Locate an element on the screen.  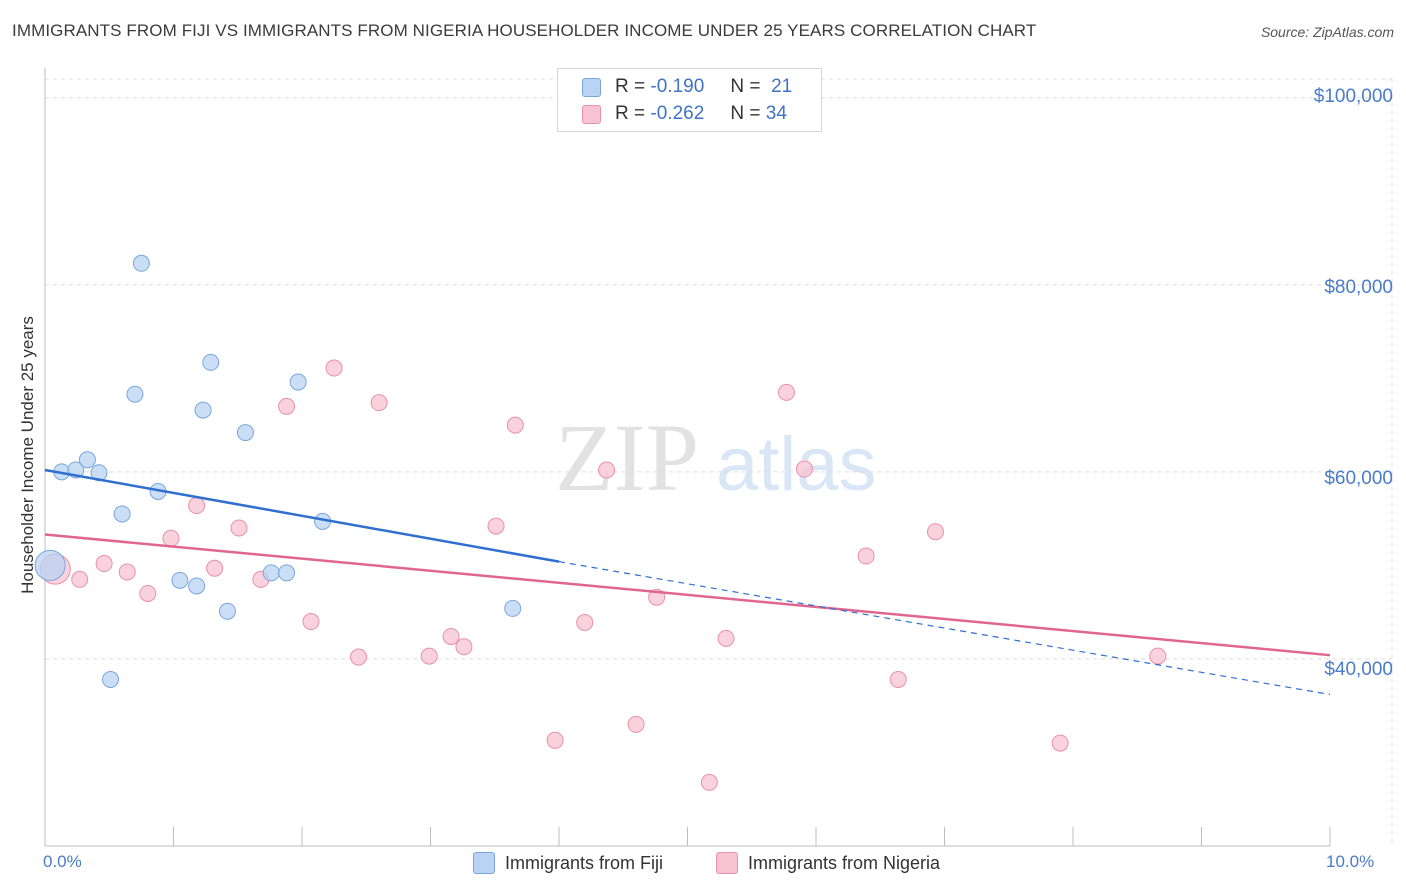
y-tick-label-80000: $80,000 is located at coordinates (1358, 287).